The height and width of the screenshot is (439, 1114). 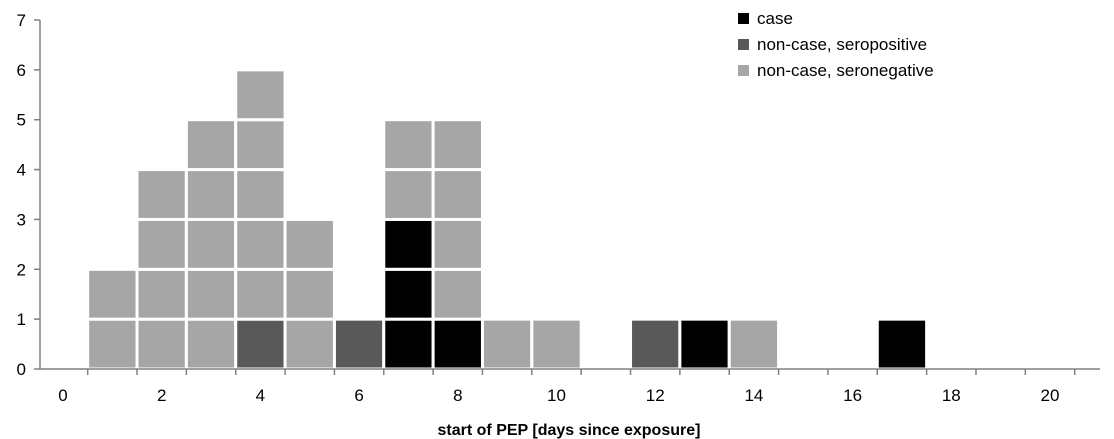 I want to click on y-tick-label: 1, so click(x=21, y=319).